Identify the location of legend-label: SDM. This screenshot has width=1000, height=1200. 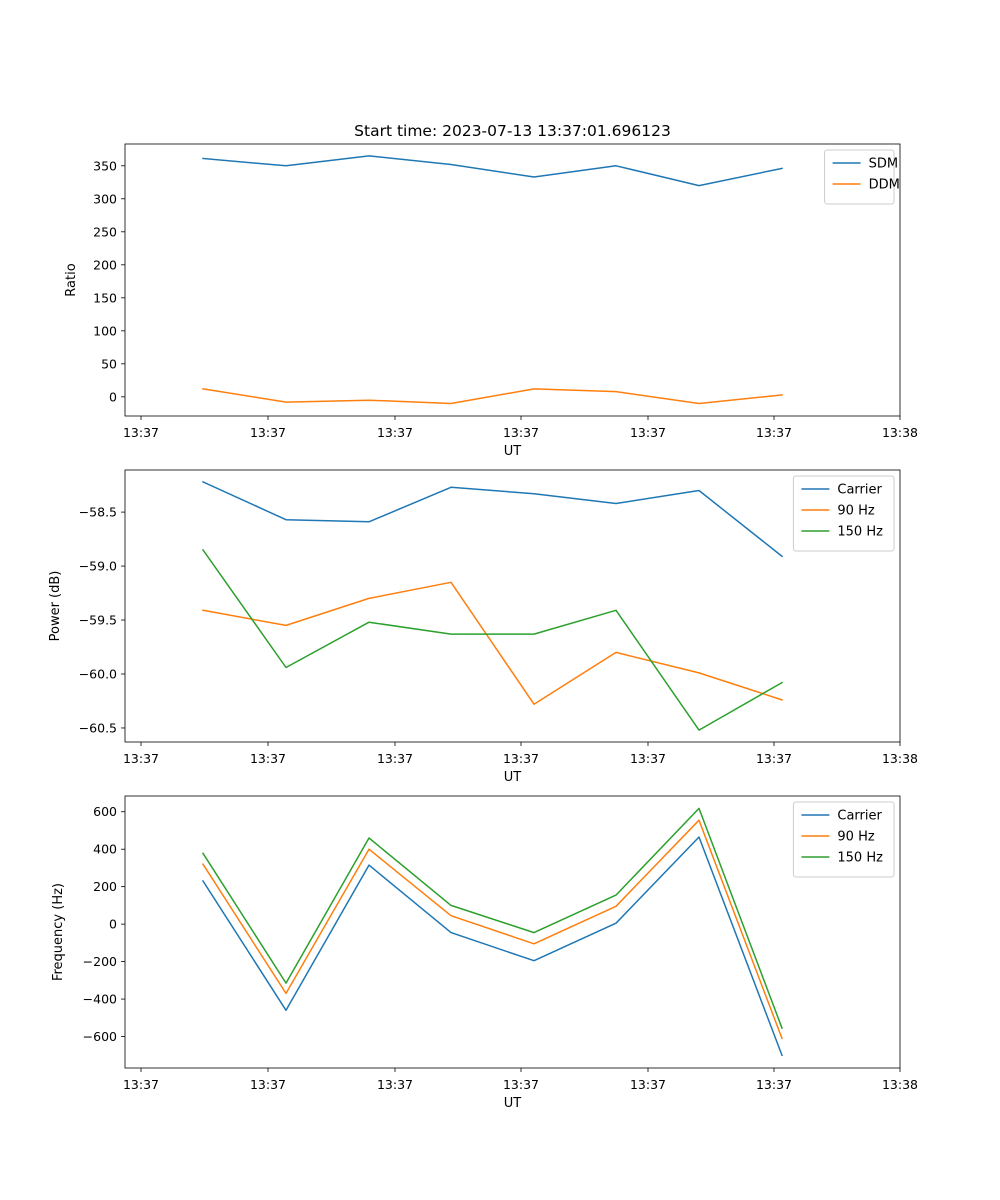
(883, 164).